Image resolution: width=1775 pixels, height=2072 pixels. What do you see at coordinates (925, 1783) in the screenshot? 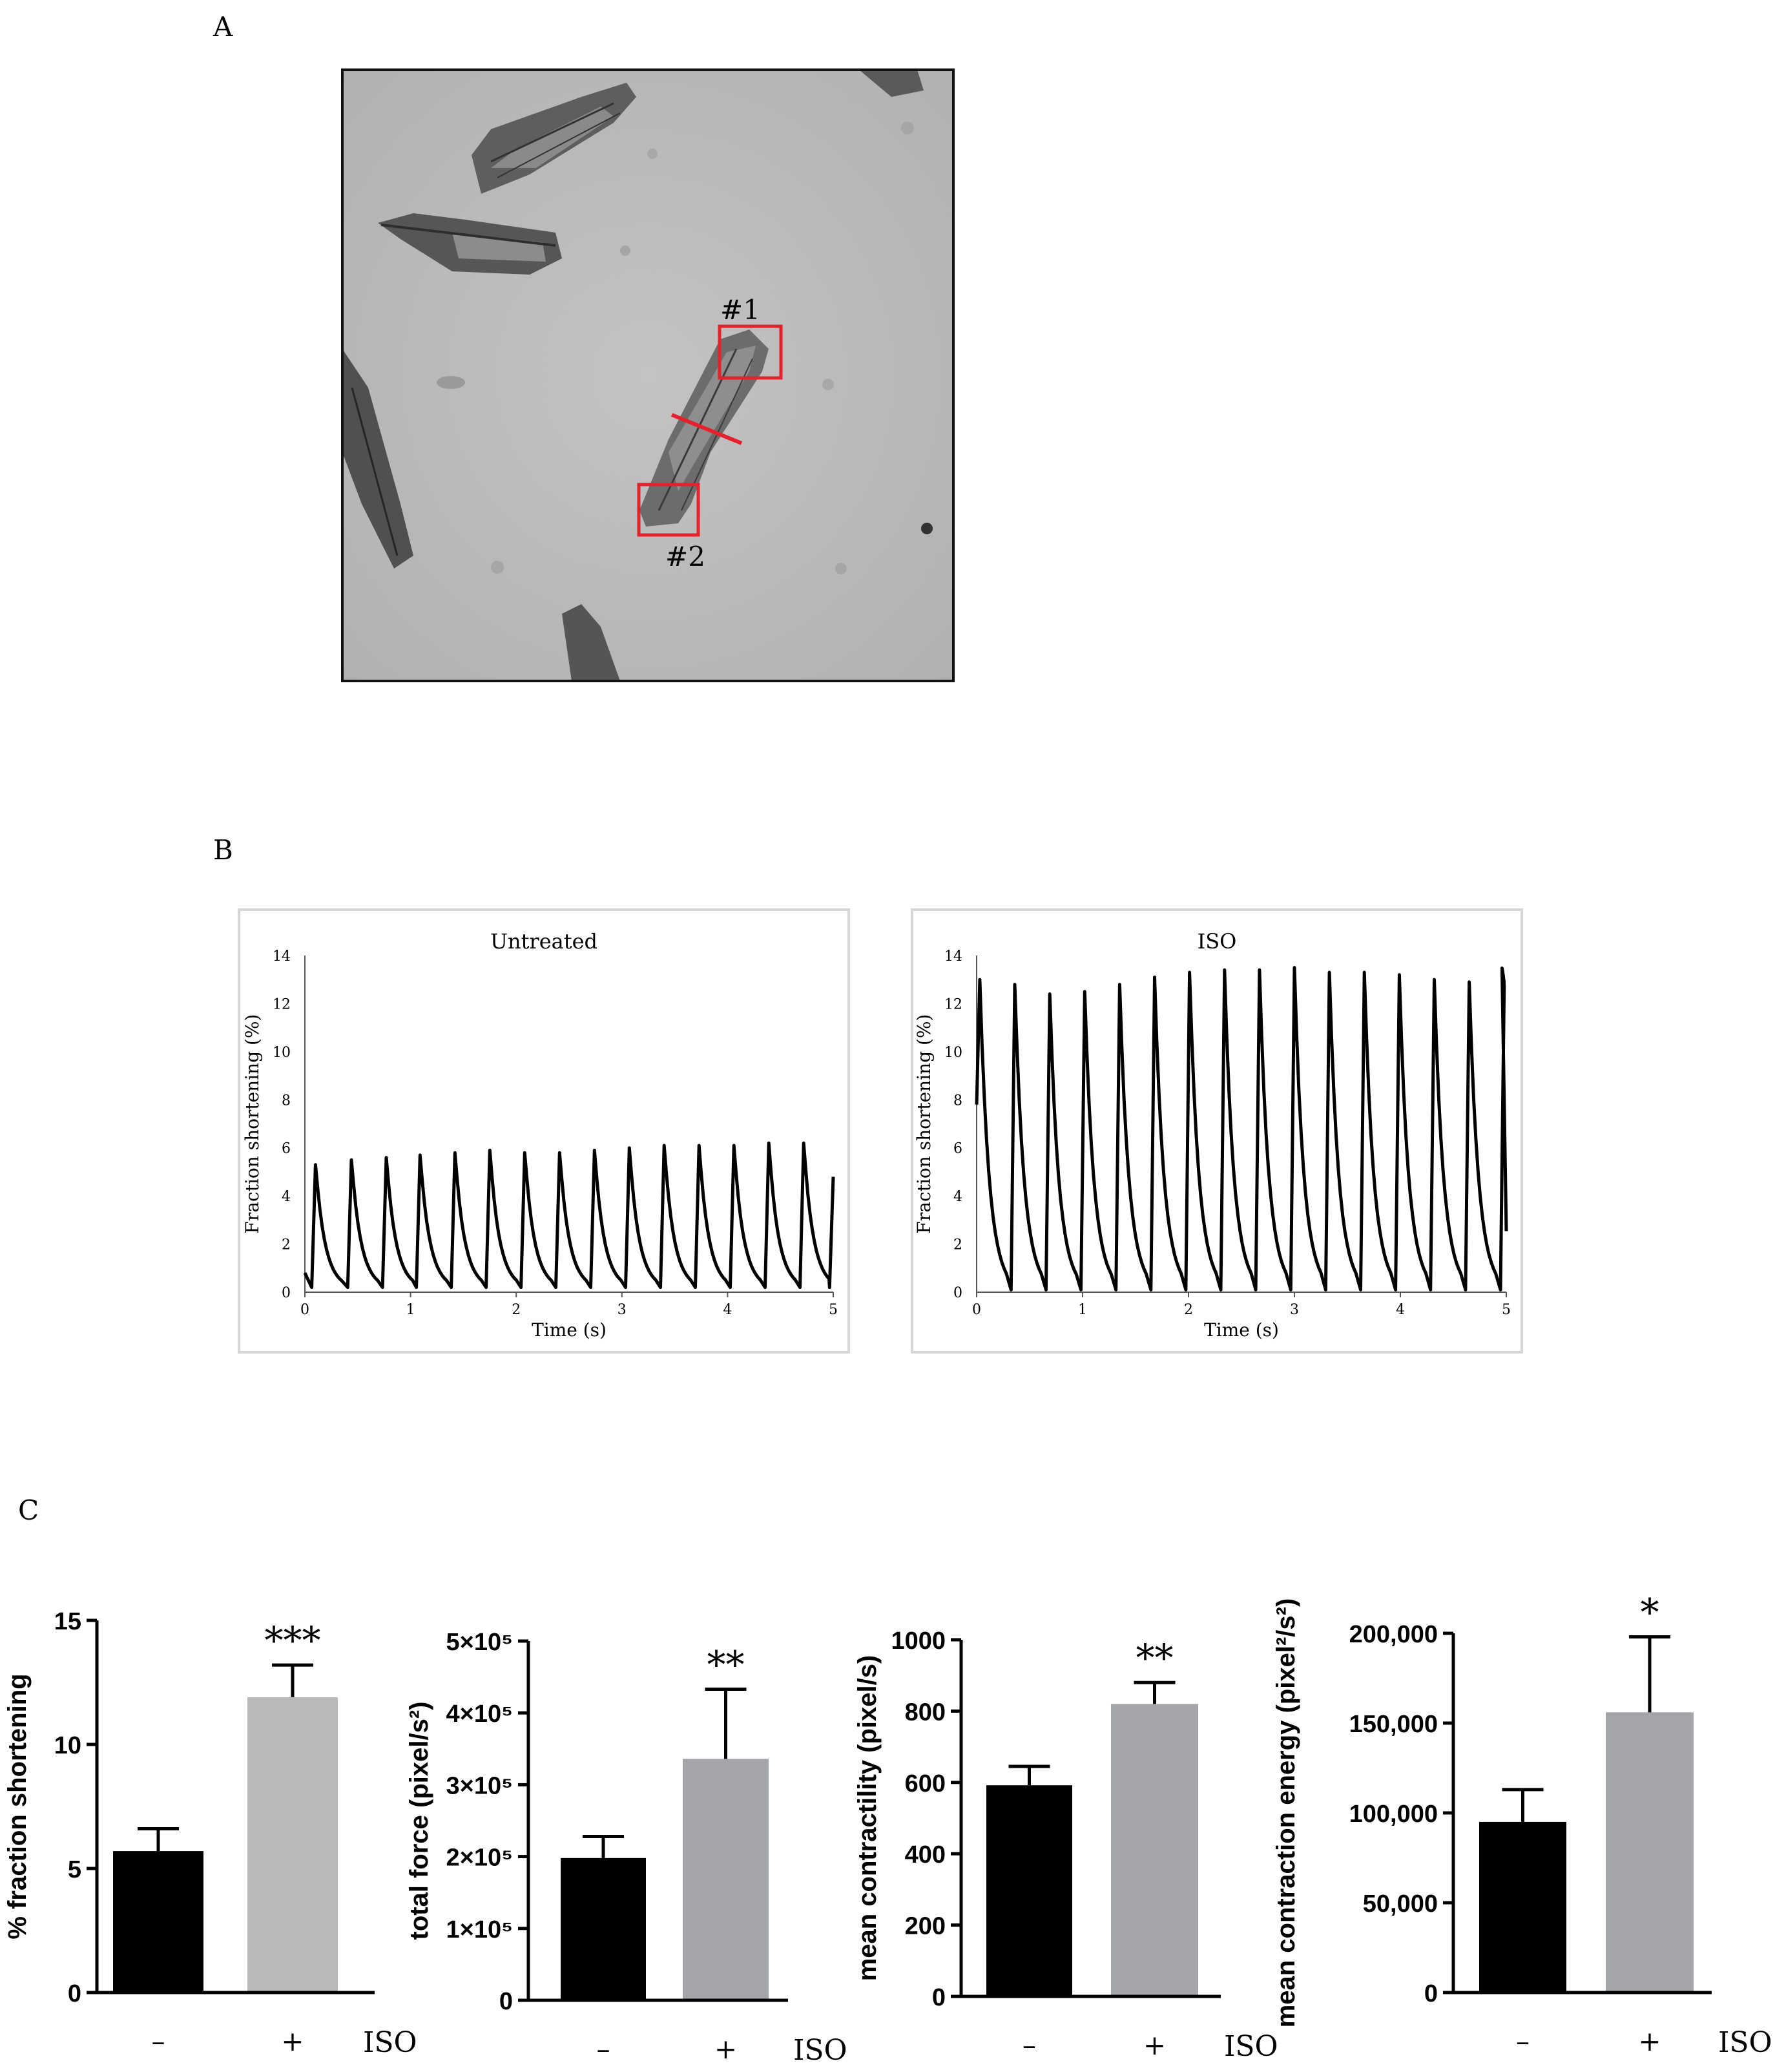
I see `y-tick-label: 600` at bounding box center [925, 1783].